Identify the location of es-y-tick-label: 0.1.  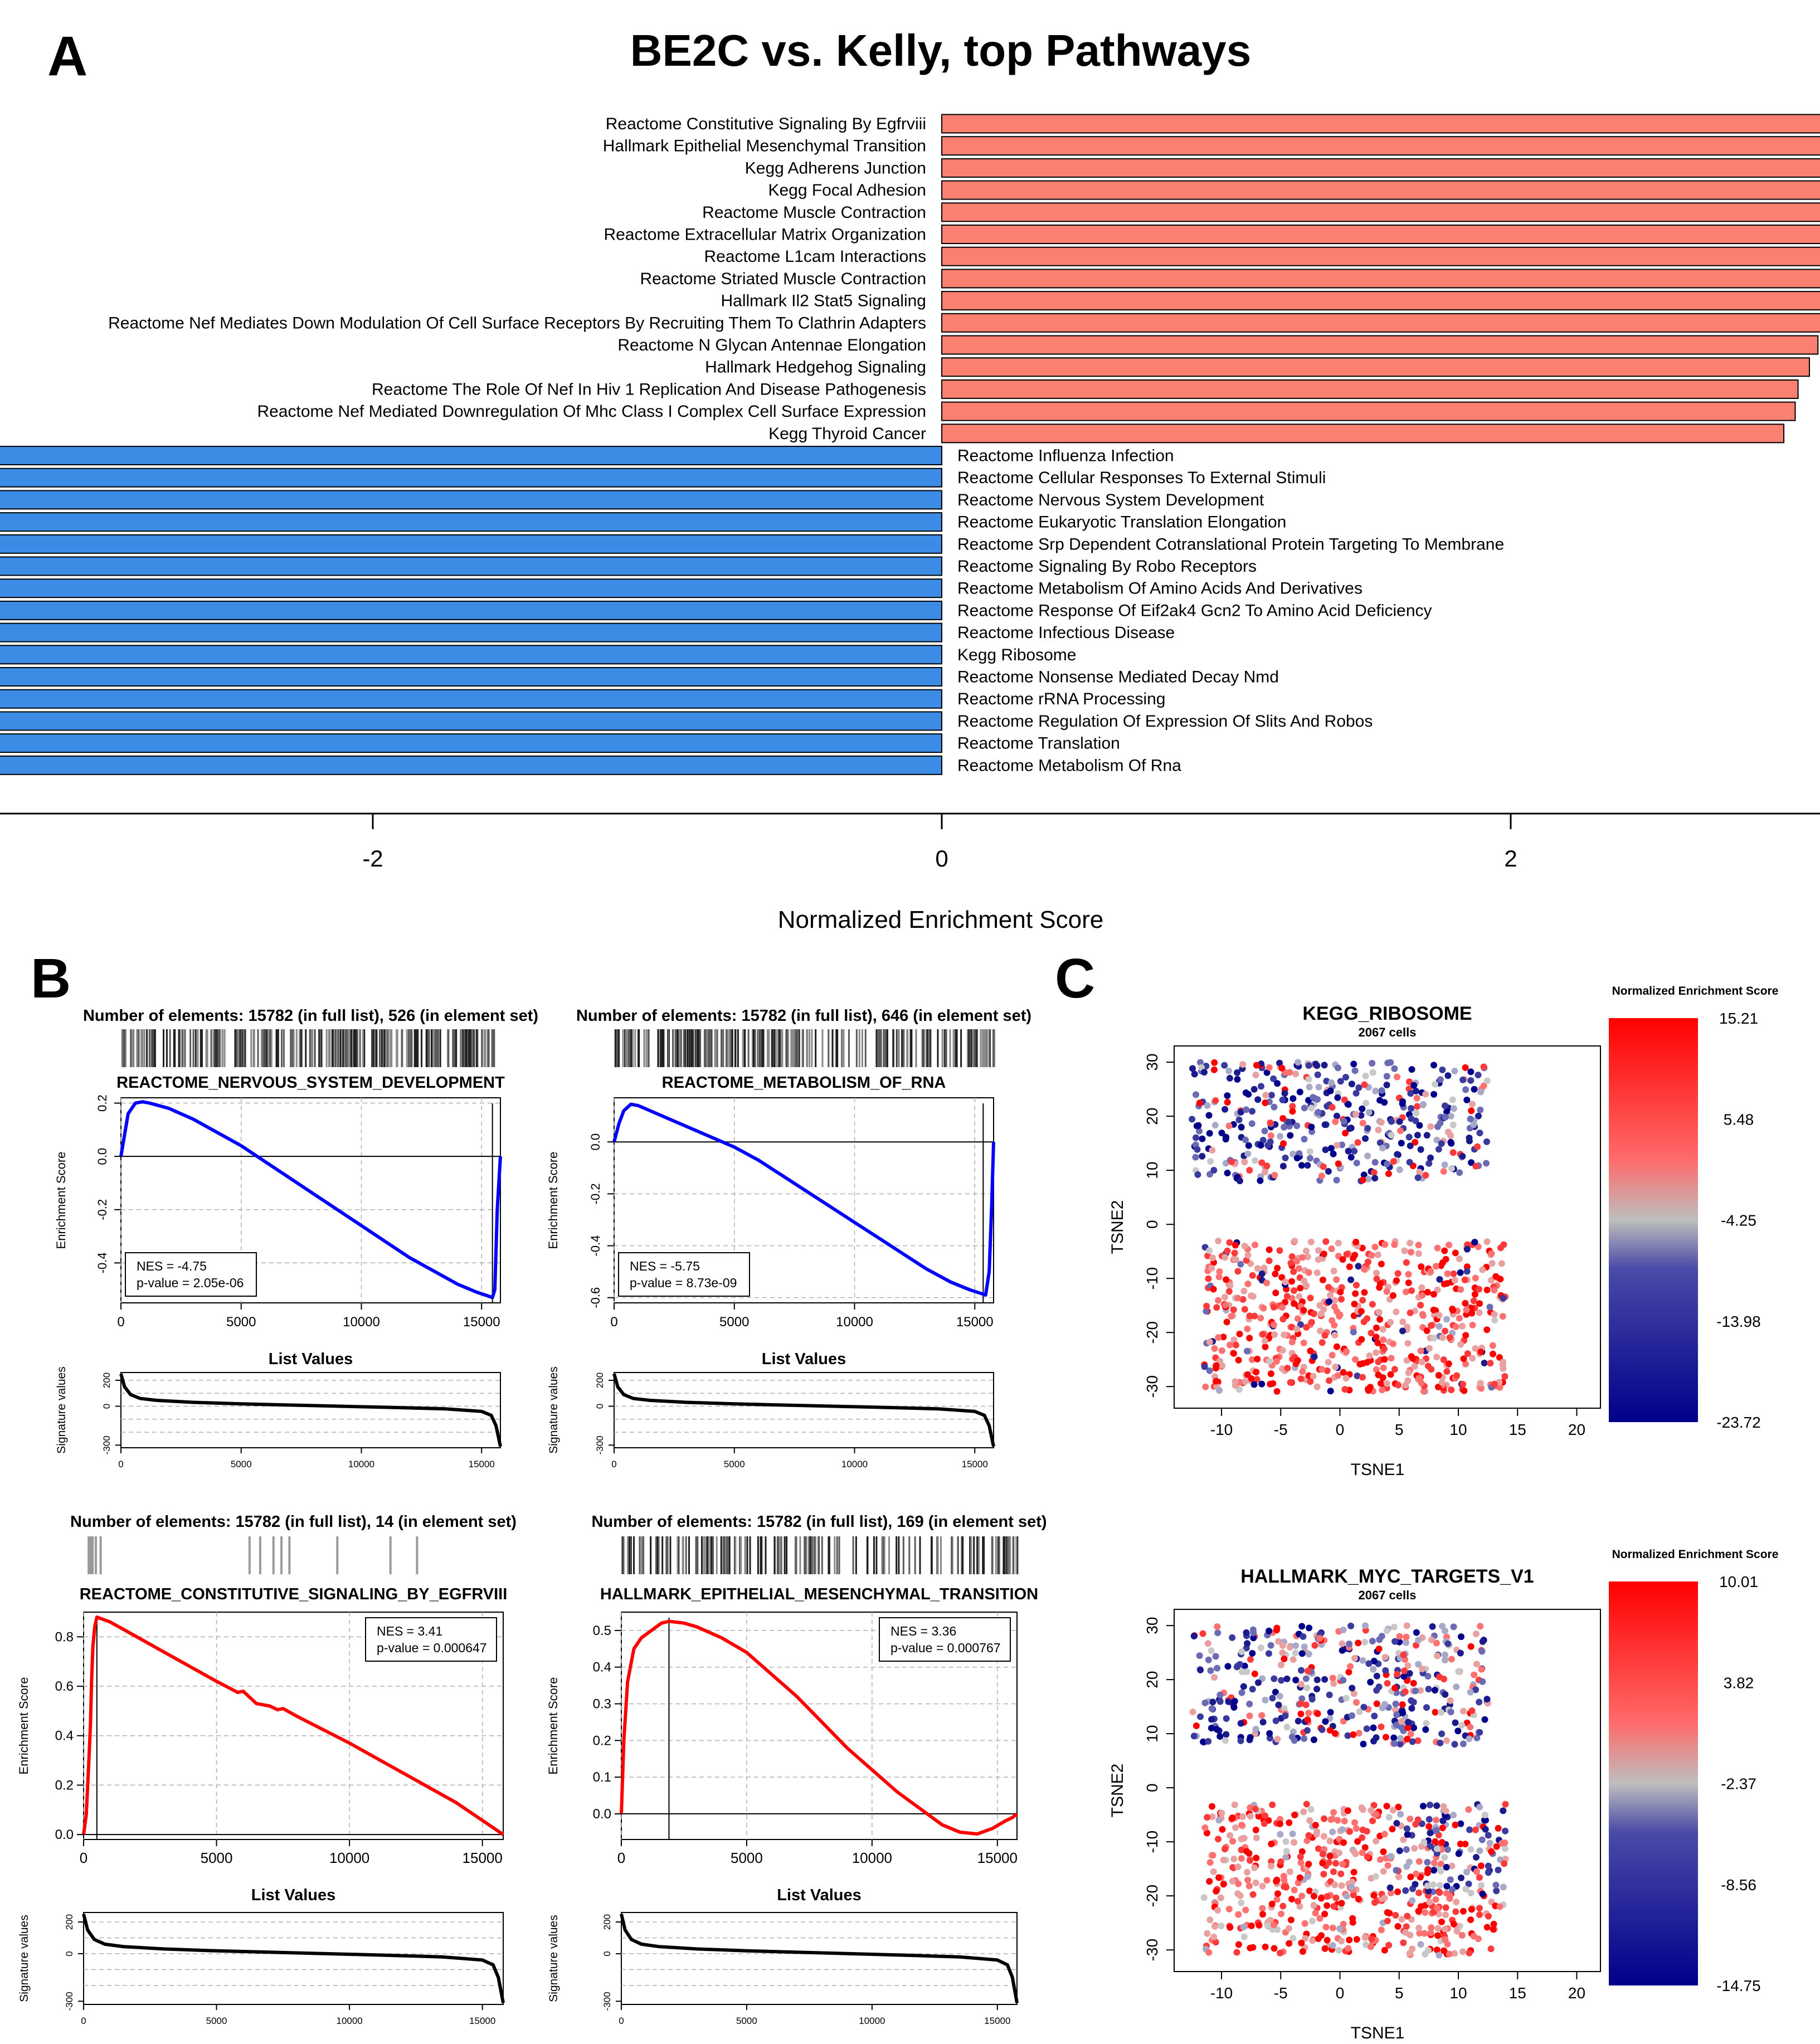
(602, 1778).